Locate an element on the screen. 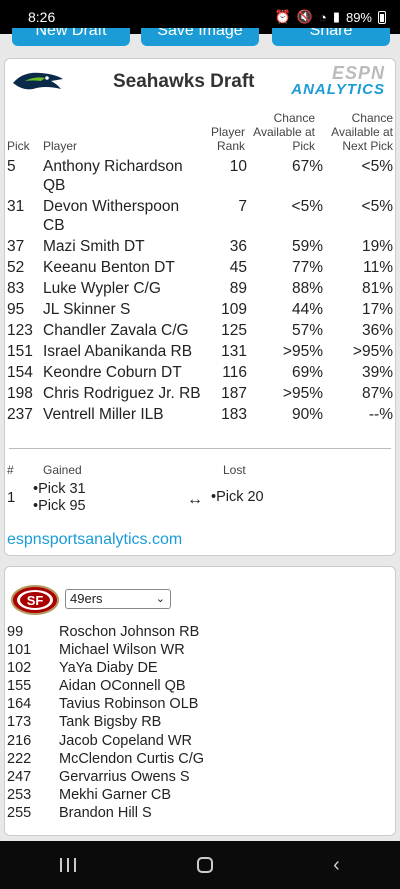 This screenshot has width=400, height=889. top-button-bar: New Draft Save Image Share is located at coordinates (200, 38).